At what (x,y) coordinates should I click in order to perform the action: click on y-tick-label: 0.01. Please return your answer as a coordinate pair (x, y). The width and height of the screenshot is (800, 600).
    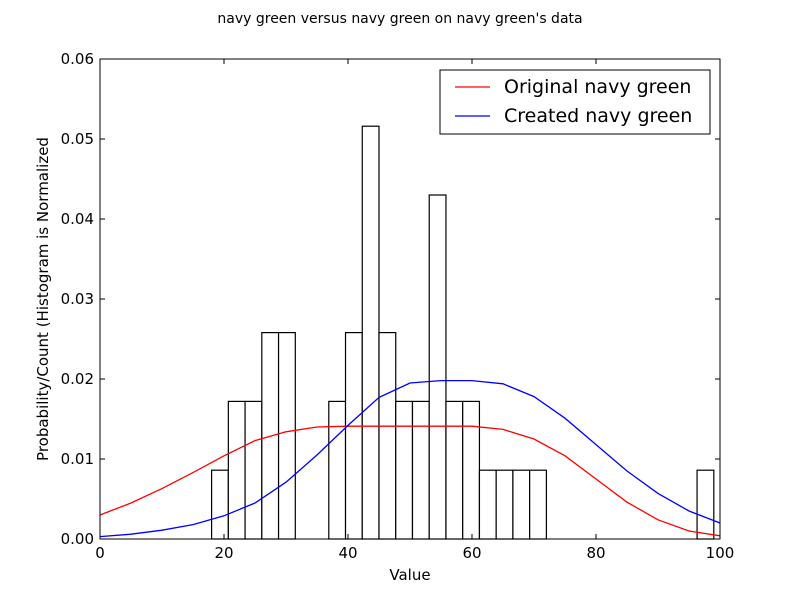
    Looking at the image, I should click on (77, 459).